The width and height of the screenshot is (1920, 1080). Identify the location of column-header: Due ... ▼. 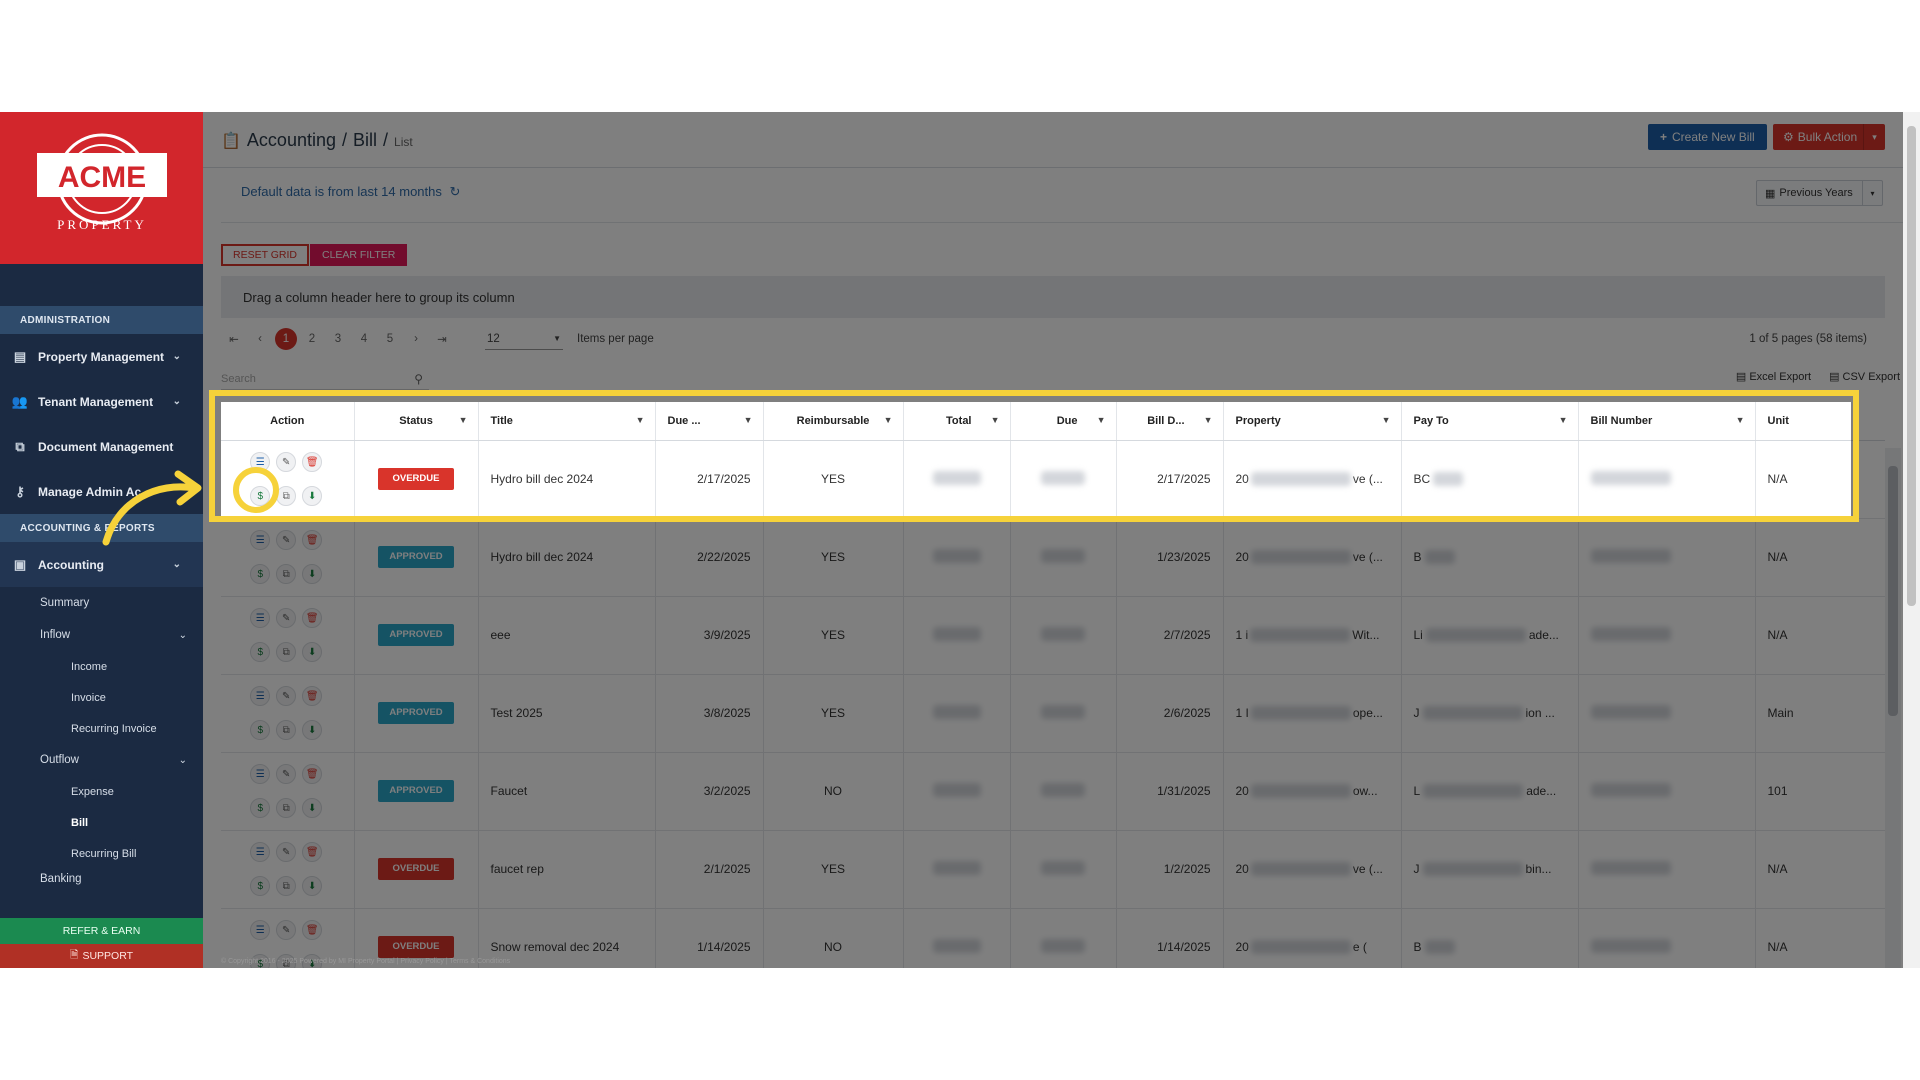
(709, 421).